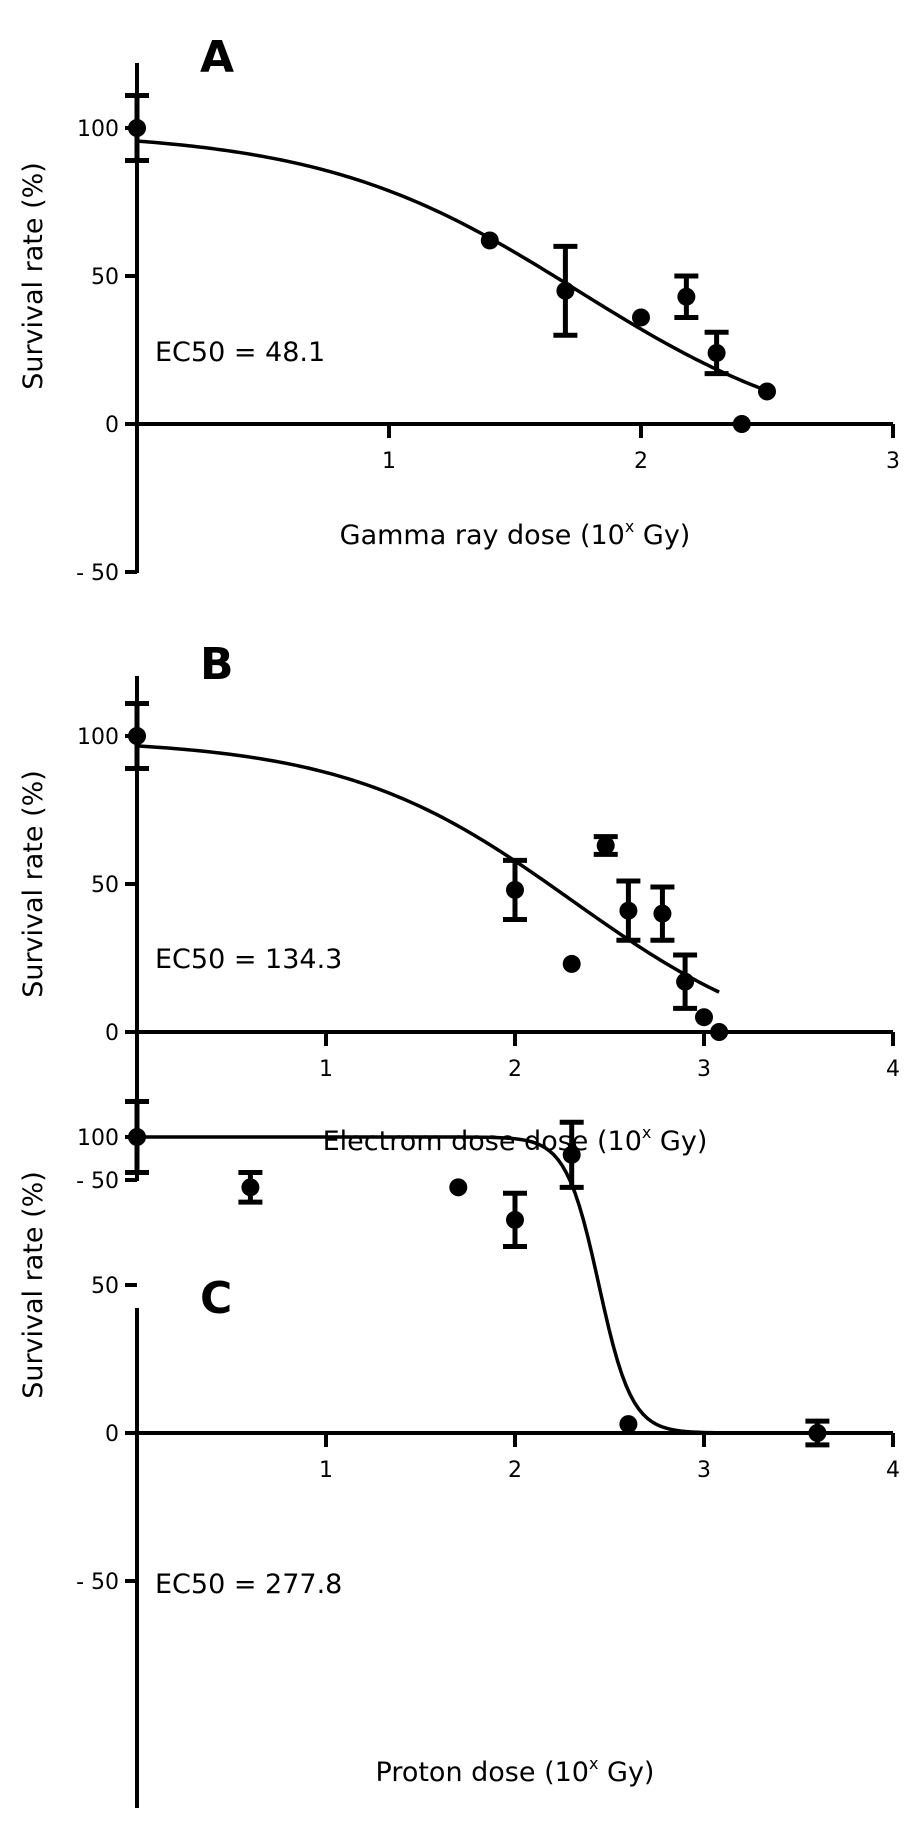 This screenshot has width=920, height=1841. I want to click on panel-c-letter: C, so click(216, 1298).